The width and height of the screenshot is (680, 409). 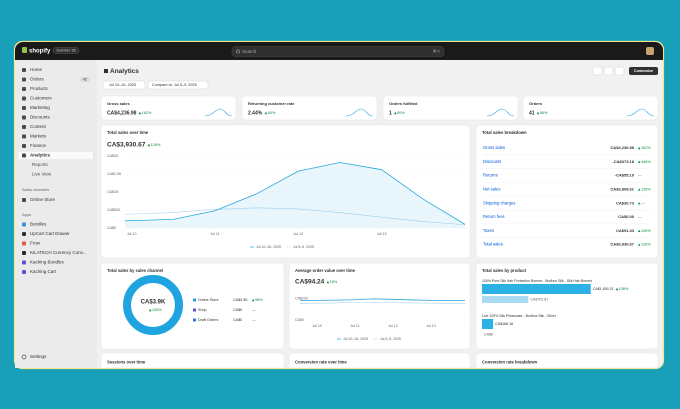 I want to click on nav-subitem: Reports, so click(x=40, y=164).